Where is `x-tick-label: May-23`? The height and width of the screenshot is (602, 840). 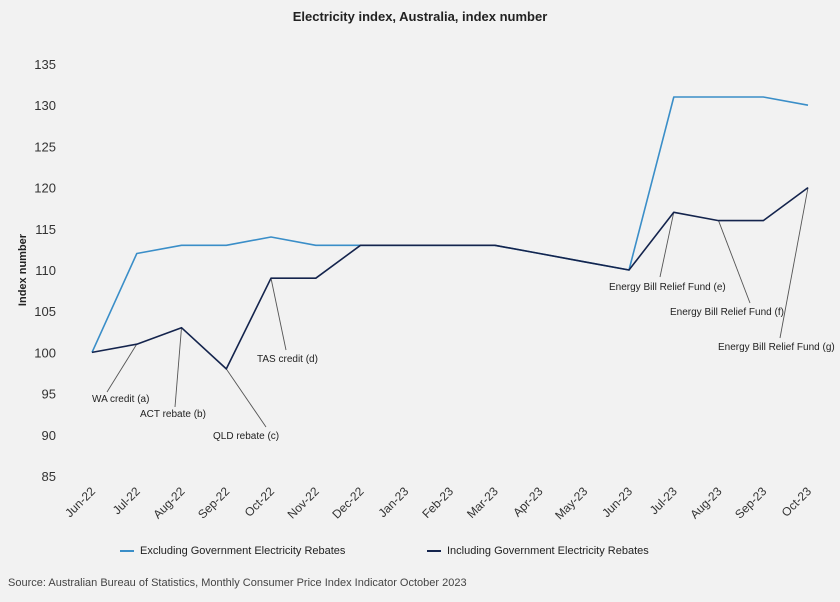 x-tick-label: May-23 is located at coordinates (571, 503).